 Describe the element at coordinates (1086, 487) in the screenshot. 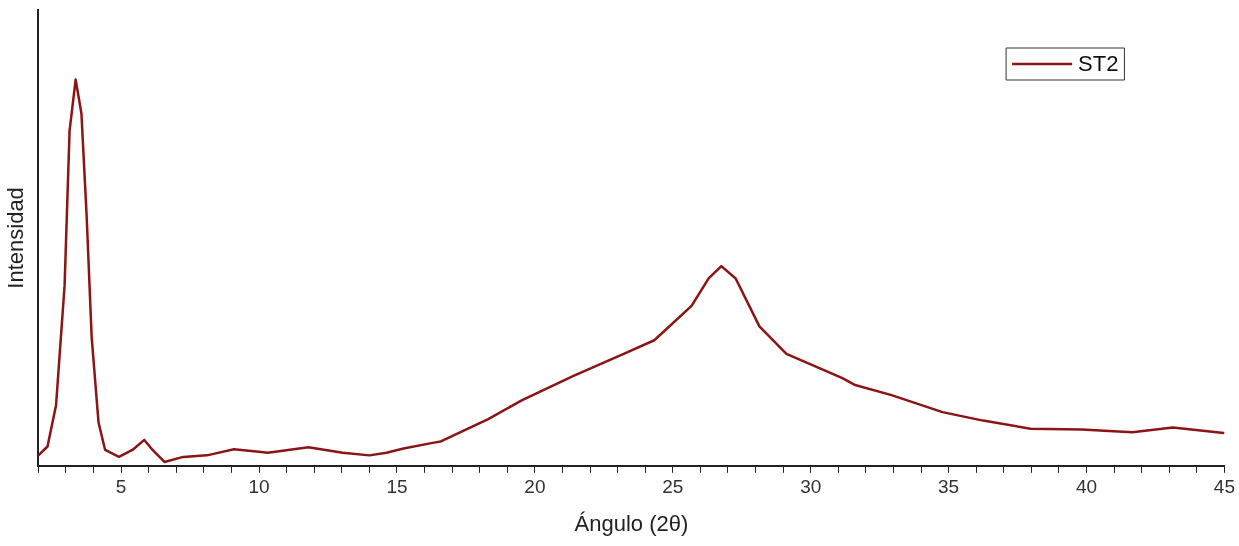

I see `x-tick-label: 40` at that location.